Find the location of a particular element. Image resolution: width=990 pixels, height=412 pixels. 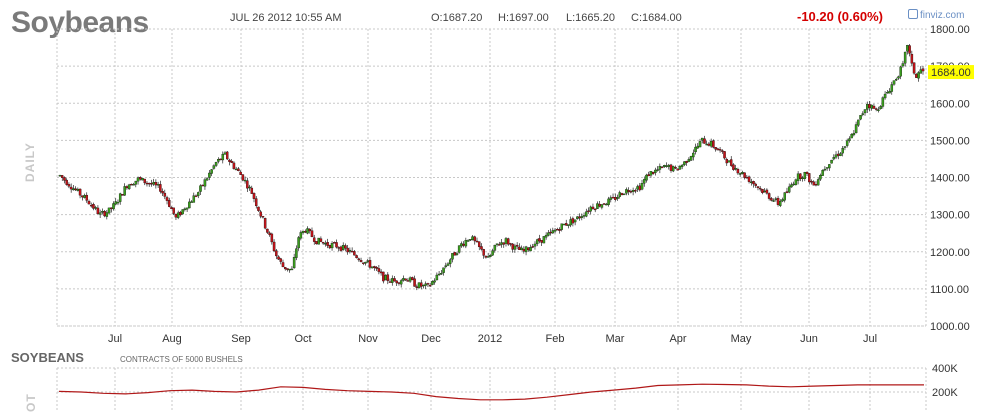

x-tick-label: Feb is located at coordinates (555, 339).